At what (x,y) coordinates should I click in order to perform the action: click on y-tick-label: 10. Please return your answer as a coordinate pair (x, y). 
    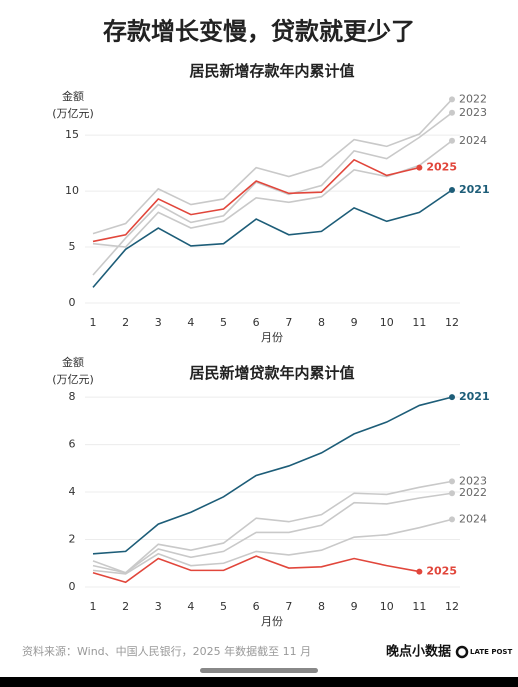
    Looking at the image, I should click on (72, 190).